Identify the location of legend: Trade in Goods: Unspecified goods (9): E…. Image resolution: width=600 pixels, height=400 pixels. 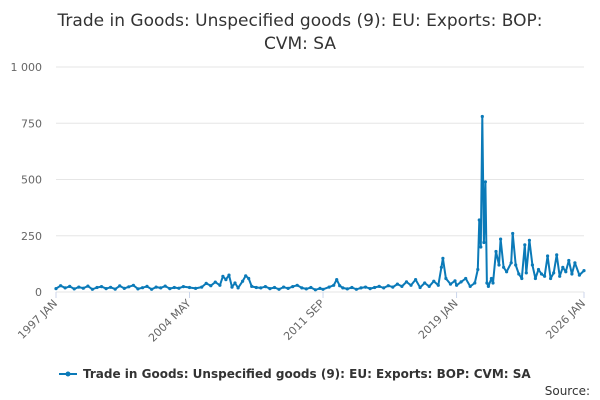
(295, 374).